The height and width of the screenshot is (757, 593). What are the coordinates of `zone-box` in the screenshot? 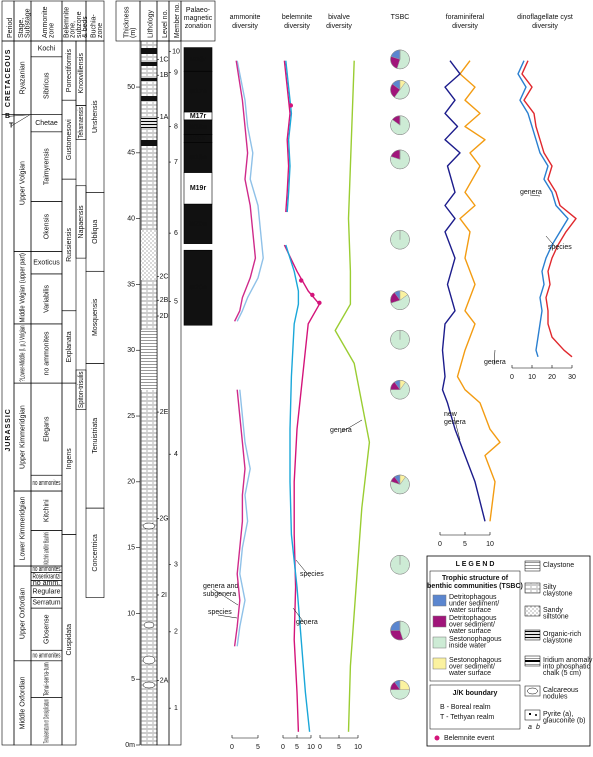 It's located at (69, 640).